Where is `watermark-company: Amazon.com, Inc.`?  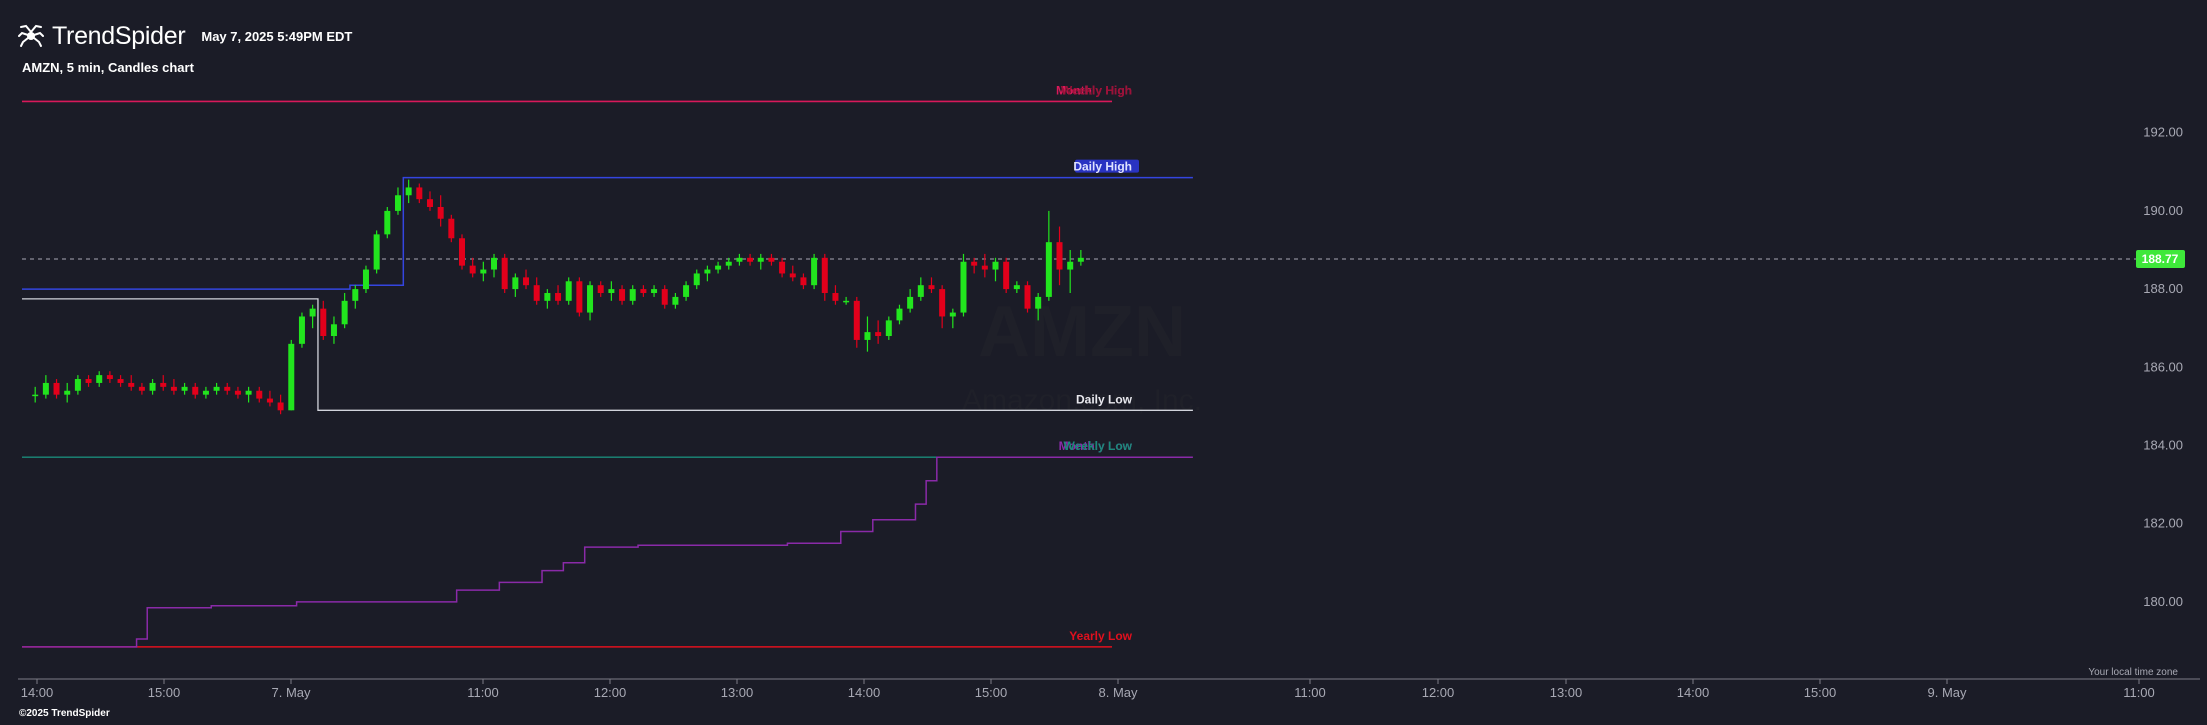 watermark-company: Amazon.com, Inc. is located at coordinates (1082, 400).